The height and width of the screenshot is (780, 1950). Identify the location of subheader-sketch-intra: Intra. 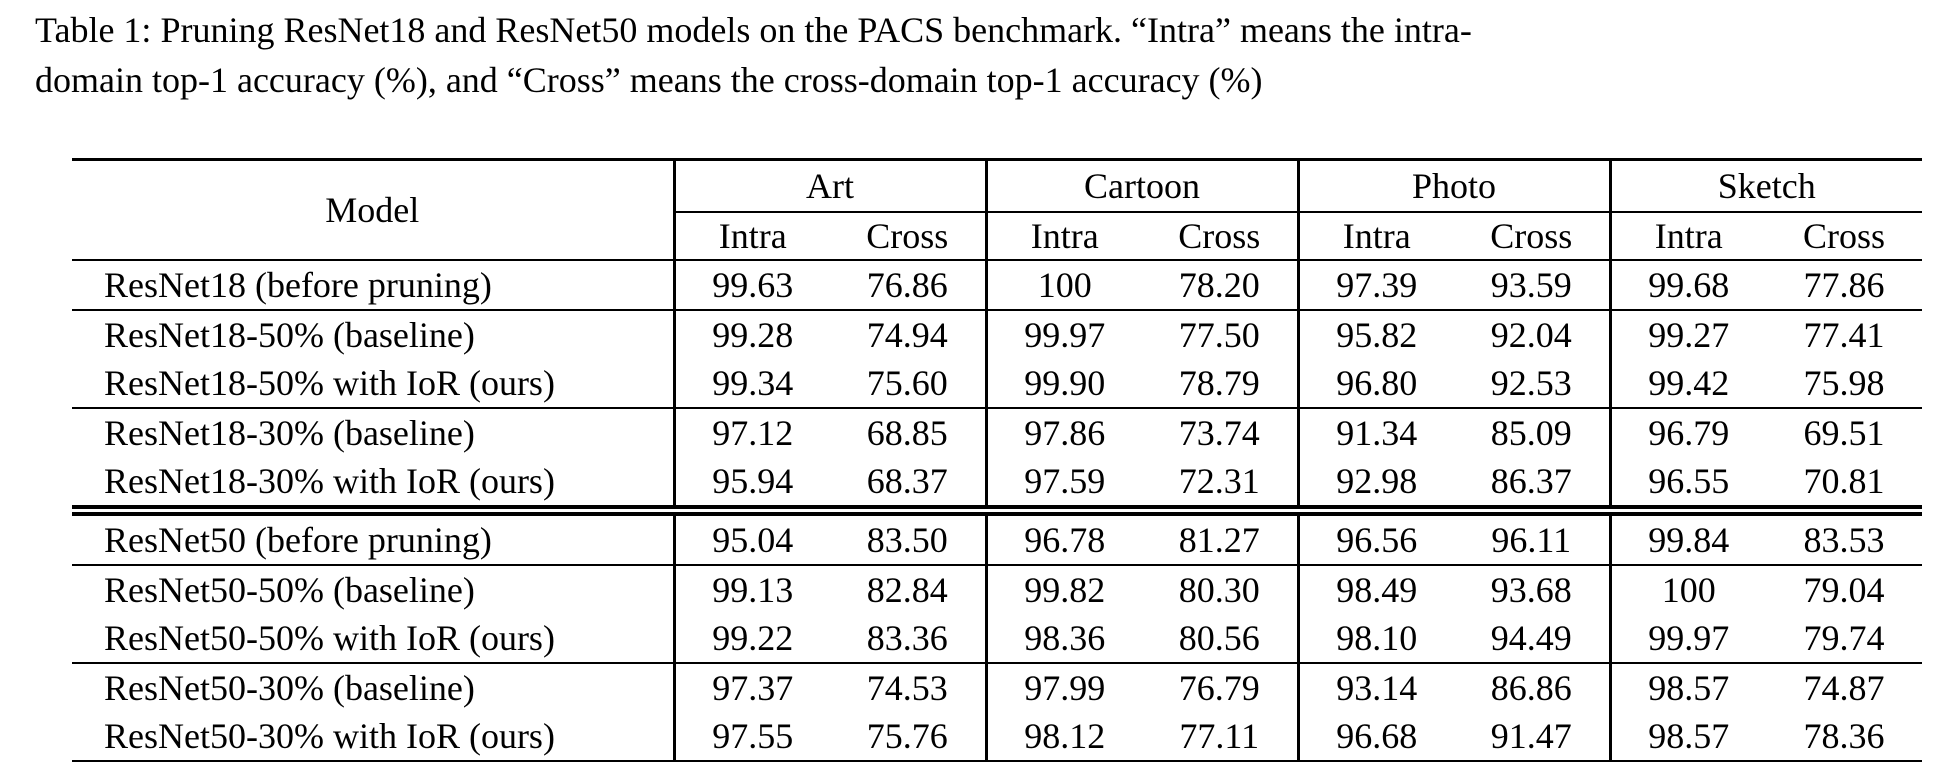
(1687, 236).